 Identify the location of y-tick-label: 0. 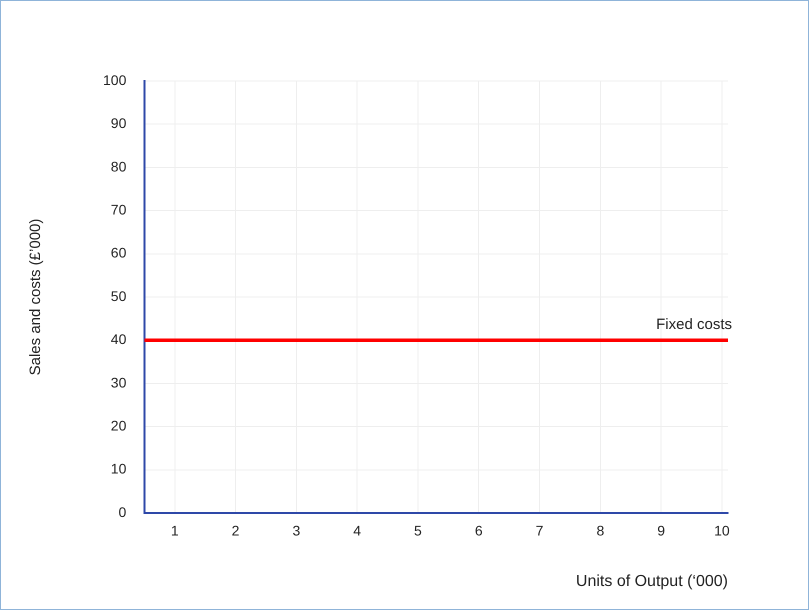
(122, 512).